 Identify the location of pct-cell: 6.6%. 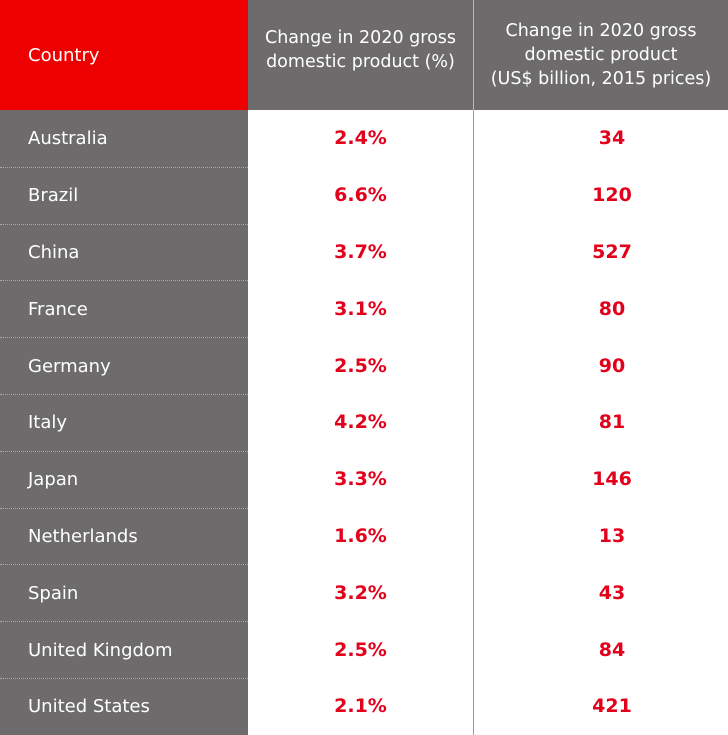
(361, 195).